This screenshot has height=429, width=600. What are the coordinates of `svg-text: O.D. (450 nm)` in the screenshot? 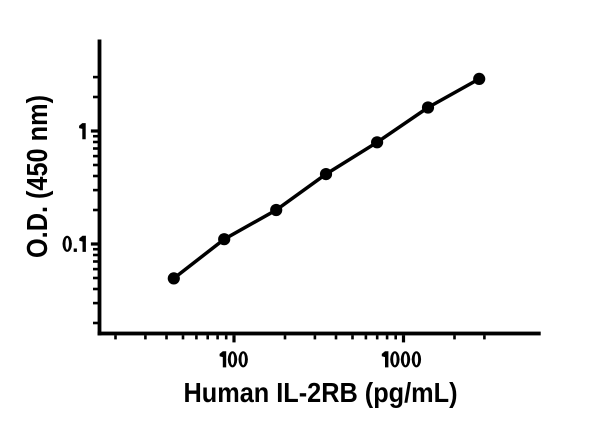 It's located at (38, 176).